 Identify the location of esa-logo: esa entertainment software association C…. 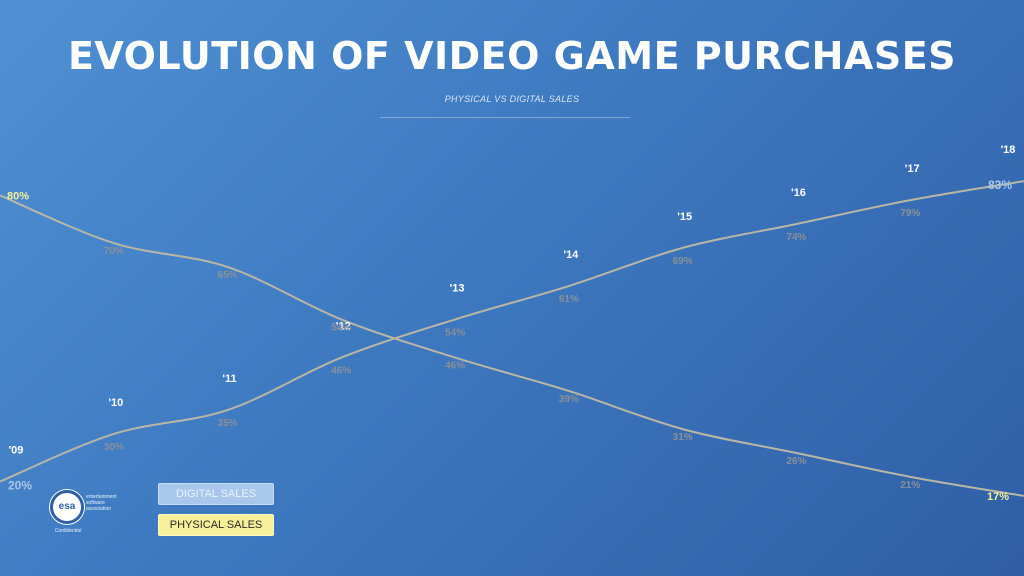
(103, 515).